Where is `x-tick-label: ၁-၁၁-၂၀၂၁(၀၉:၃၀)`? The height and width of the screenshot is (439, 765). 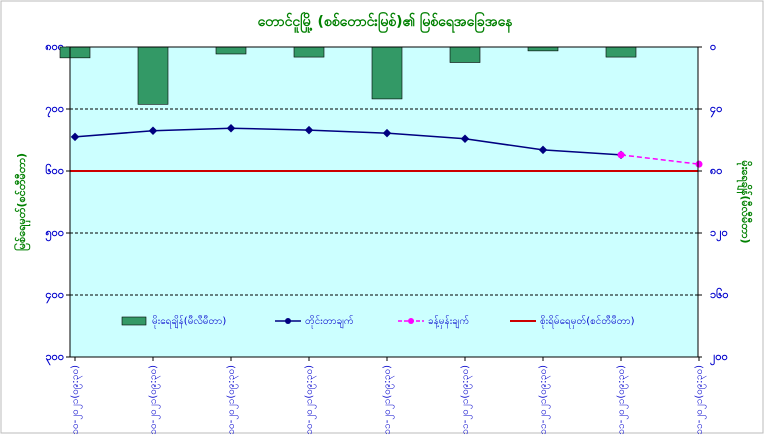
x-tick-label: ၁-၁၁-၂၀၂၁(၀၉:၃၀) is located at coordinates (388, 400).